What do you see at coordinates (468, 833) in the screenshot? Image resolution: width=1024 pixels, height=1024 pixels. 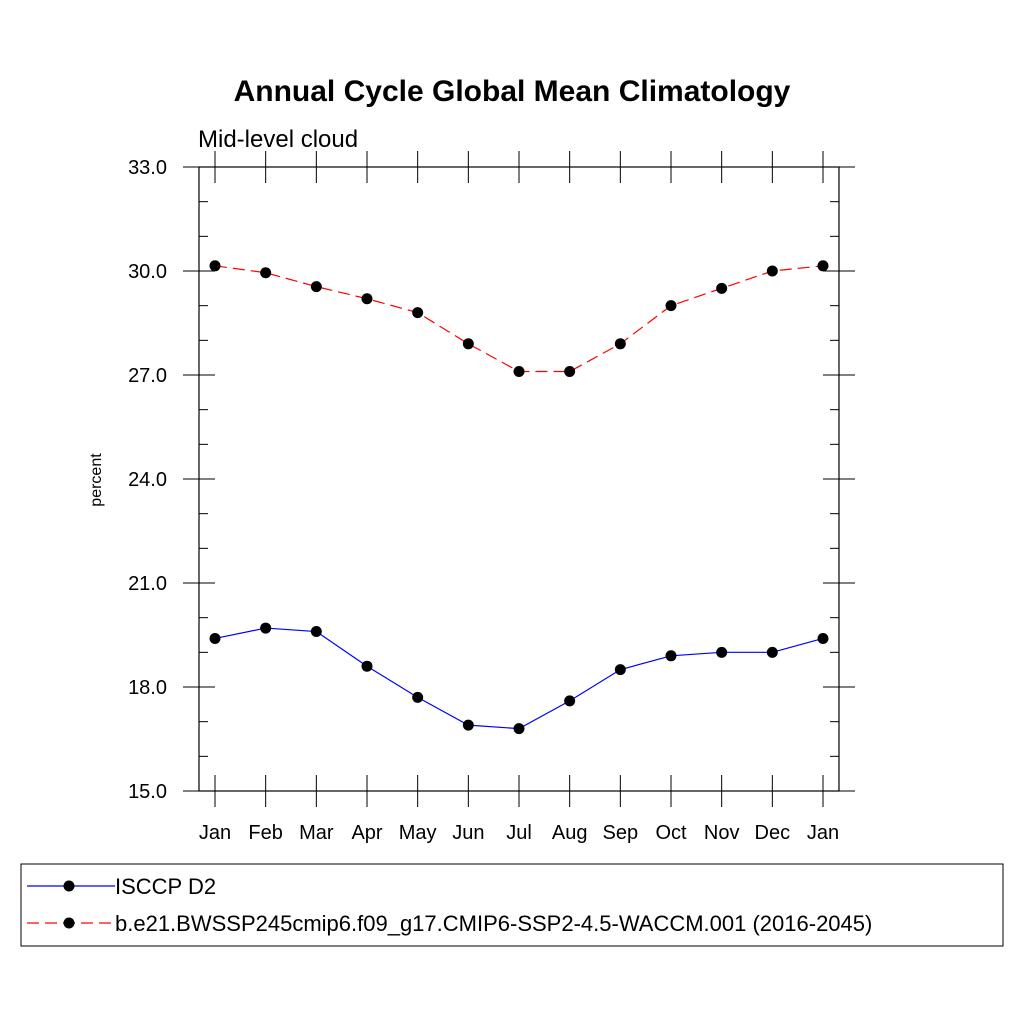 I see `x-tick-label: Jun` at bounding box center [468, 833].